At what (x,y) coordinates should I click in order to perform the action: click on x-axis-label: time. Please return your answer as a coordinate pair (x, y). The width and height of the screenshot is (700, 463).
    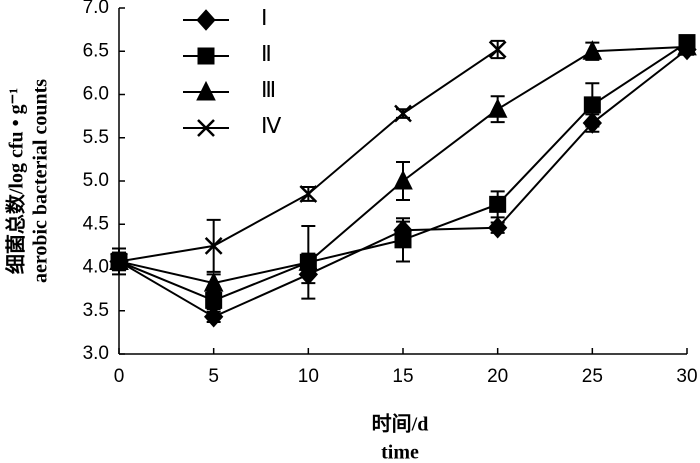
    Looking at the image, I should click on (400, 452).